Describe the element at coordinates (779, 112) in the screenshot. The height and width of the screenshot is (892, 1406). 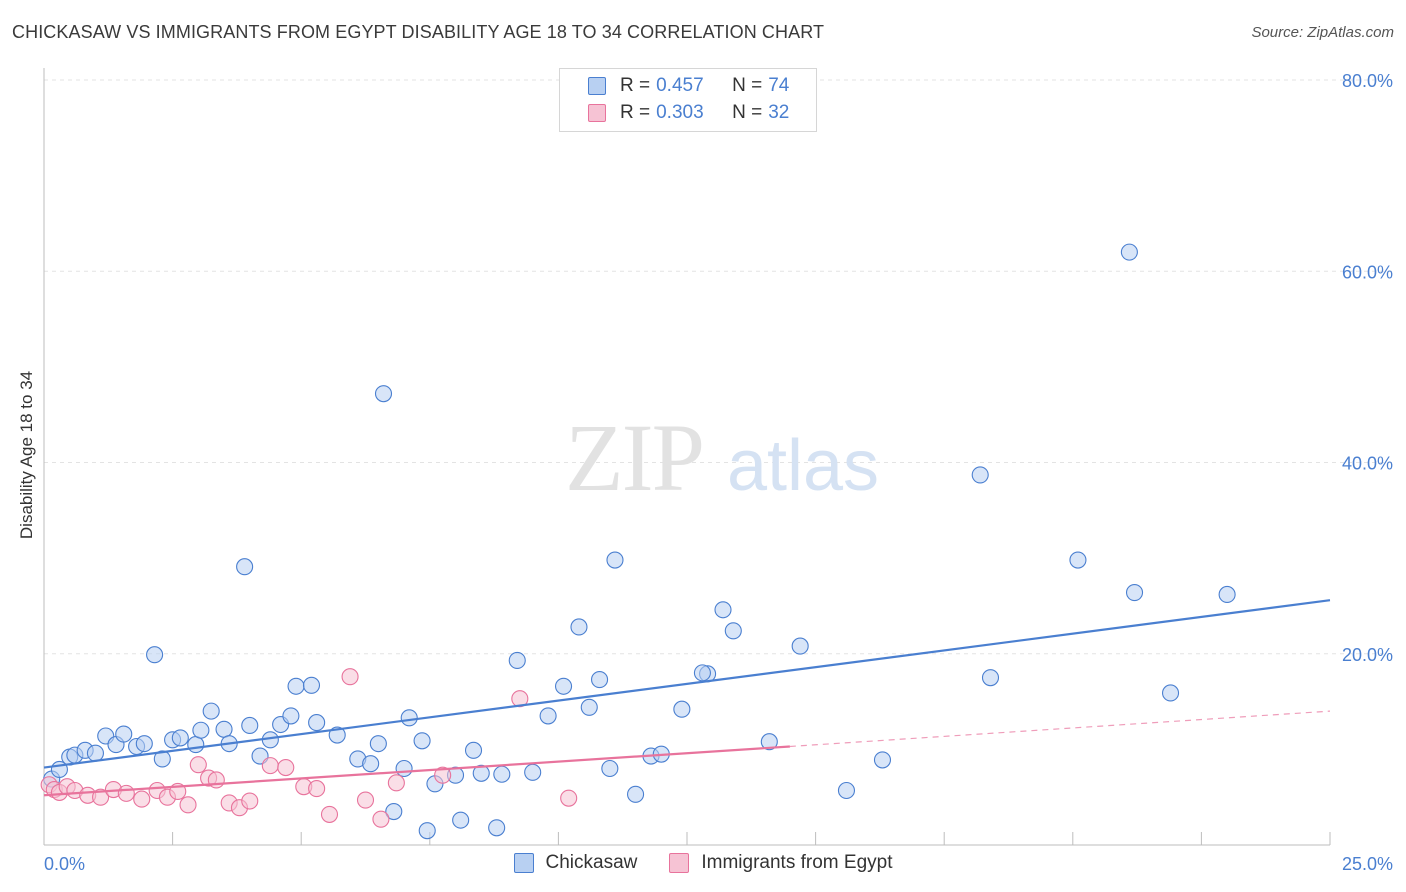
I see `legend-n-value: 32` at that location.